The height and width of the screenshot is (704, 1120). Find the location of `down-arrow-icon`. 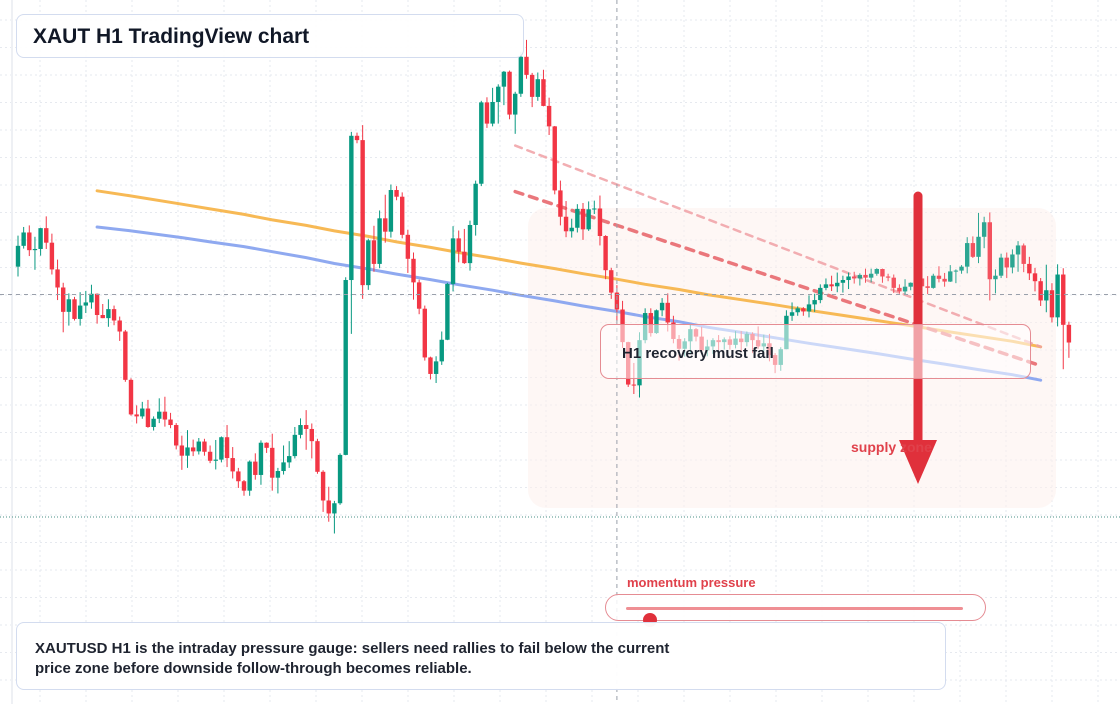

down-arrow-icon is located at coordinates (918, 337).